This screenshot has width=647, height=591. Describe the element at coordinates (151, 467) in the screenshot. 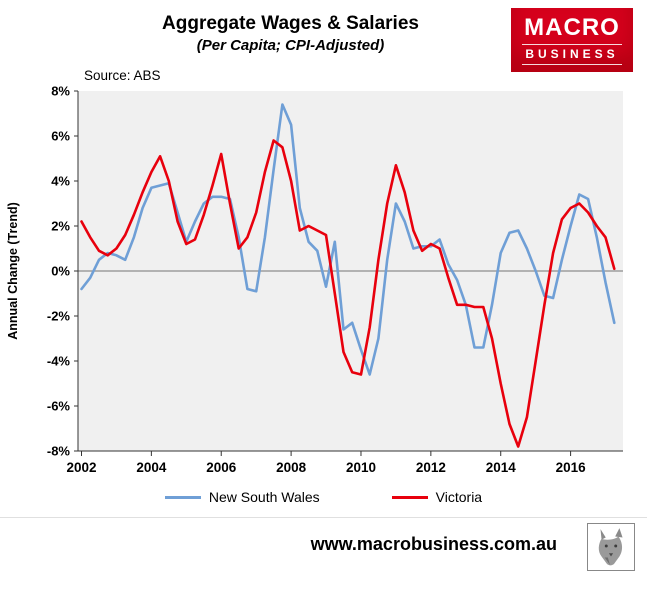

I see `x-tick-label: 2004` at that location.